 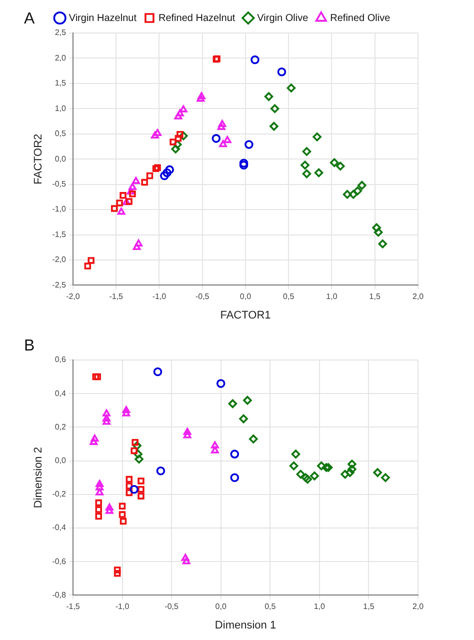 What do you see at coordinates (60, 393) in the screenshot?
I see `y-tick-label: 0,4` at bounding box center [60, 393].